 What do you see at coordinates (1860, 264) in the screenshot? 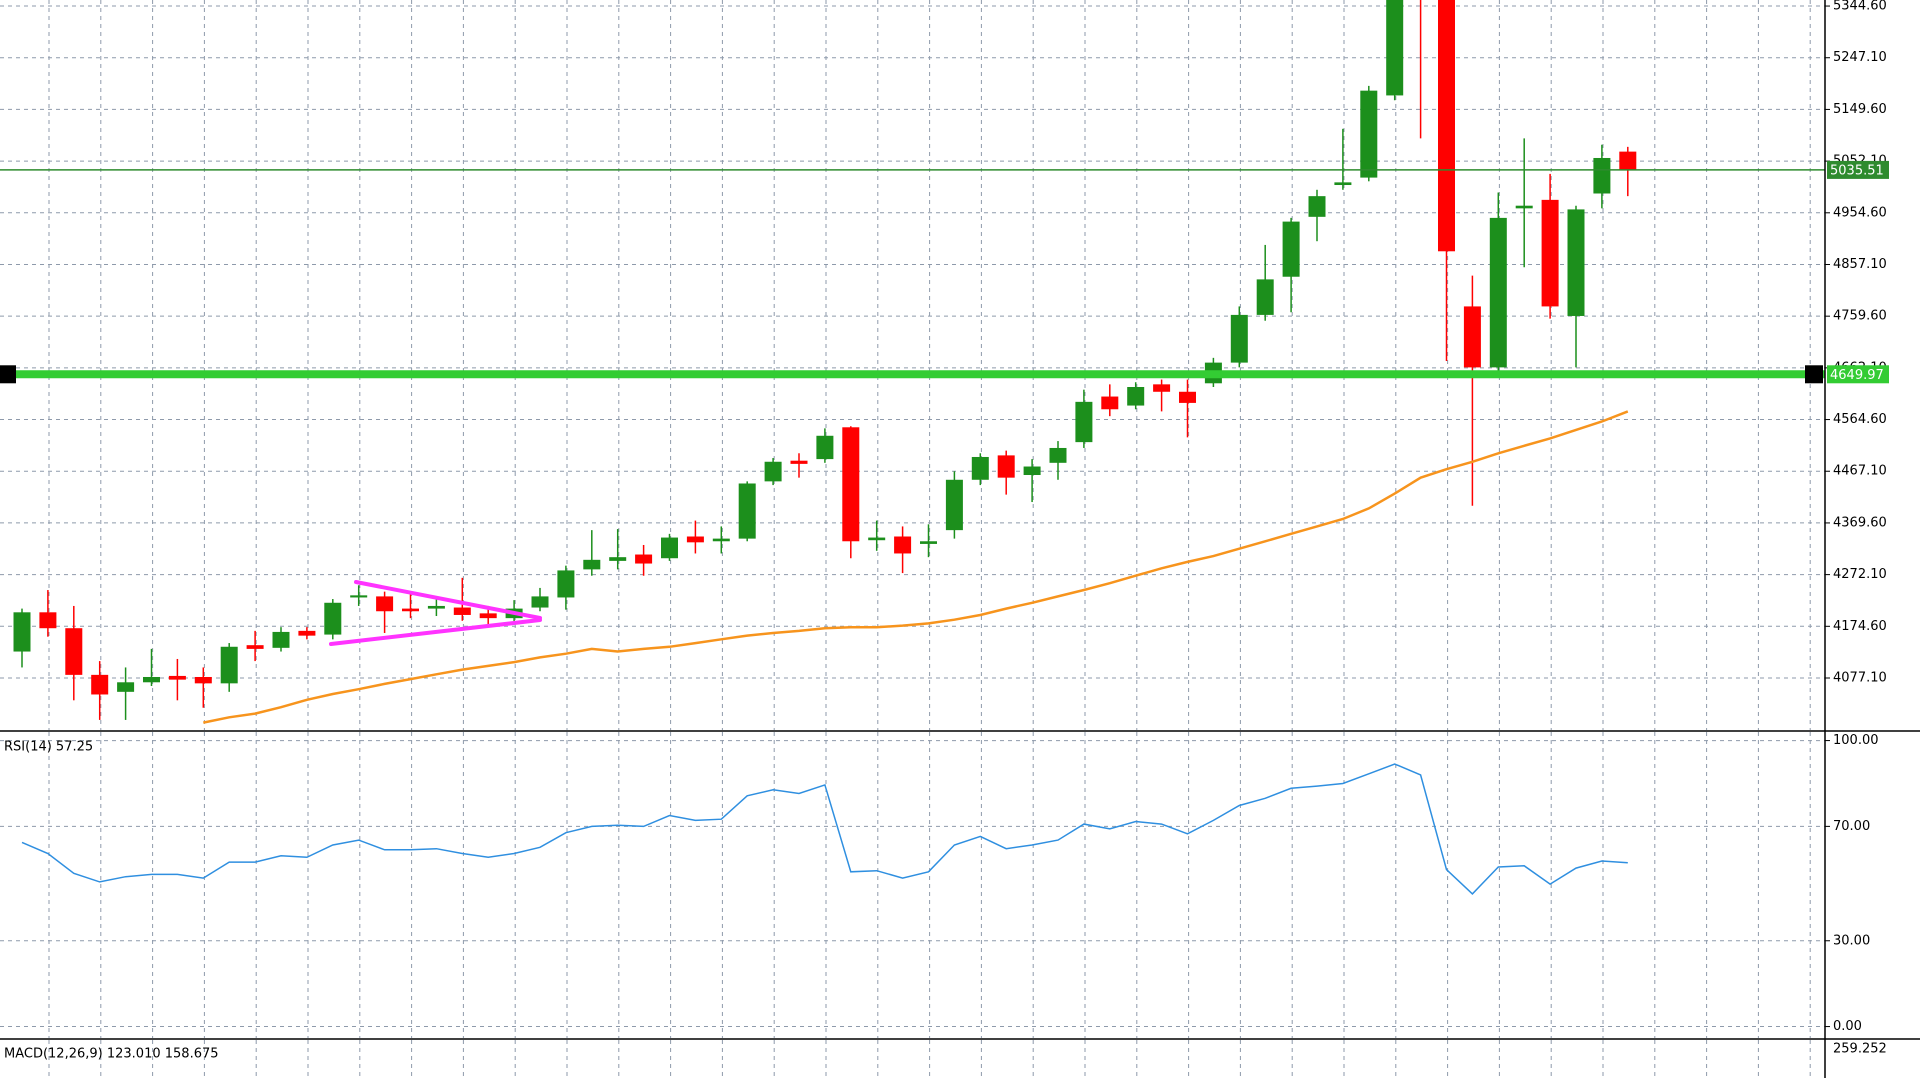
I see `y-tick-label: 4857.10` at bounding box center [1860, 264].